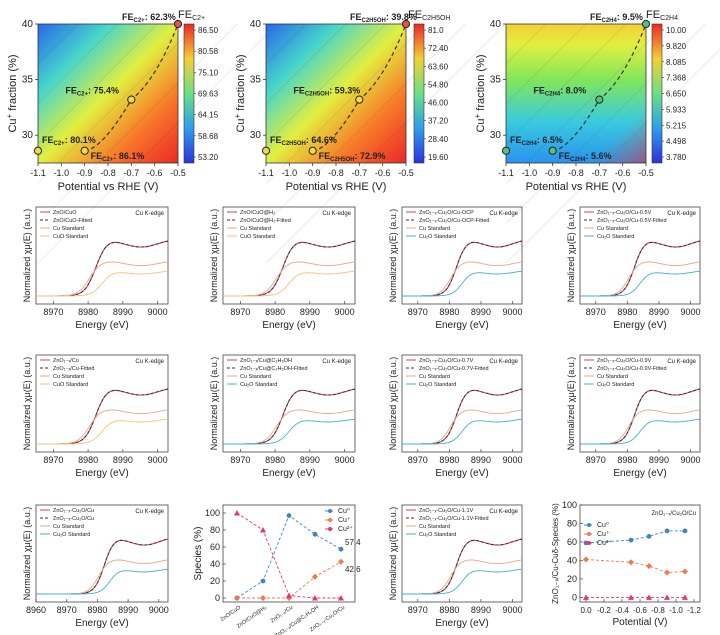 This screenshot has width=720, height=635. I want to click on point-label-value: : 72.9%, so click(370, 156).